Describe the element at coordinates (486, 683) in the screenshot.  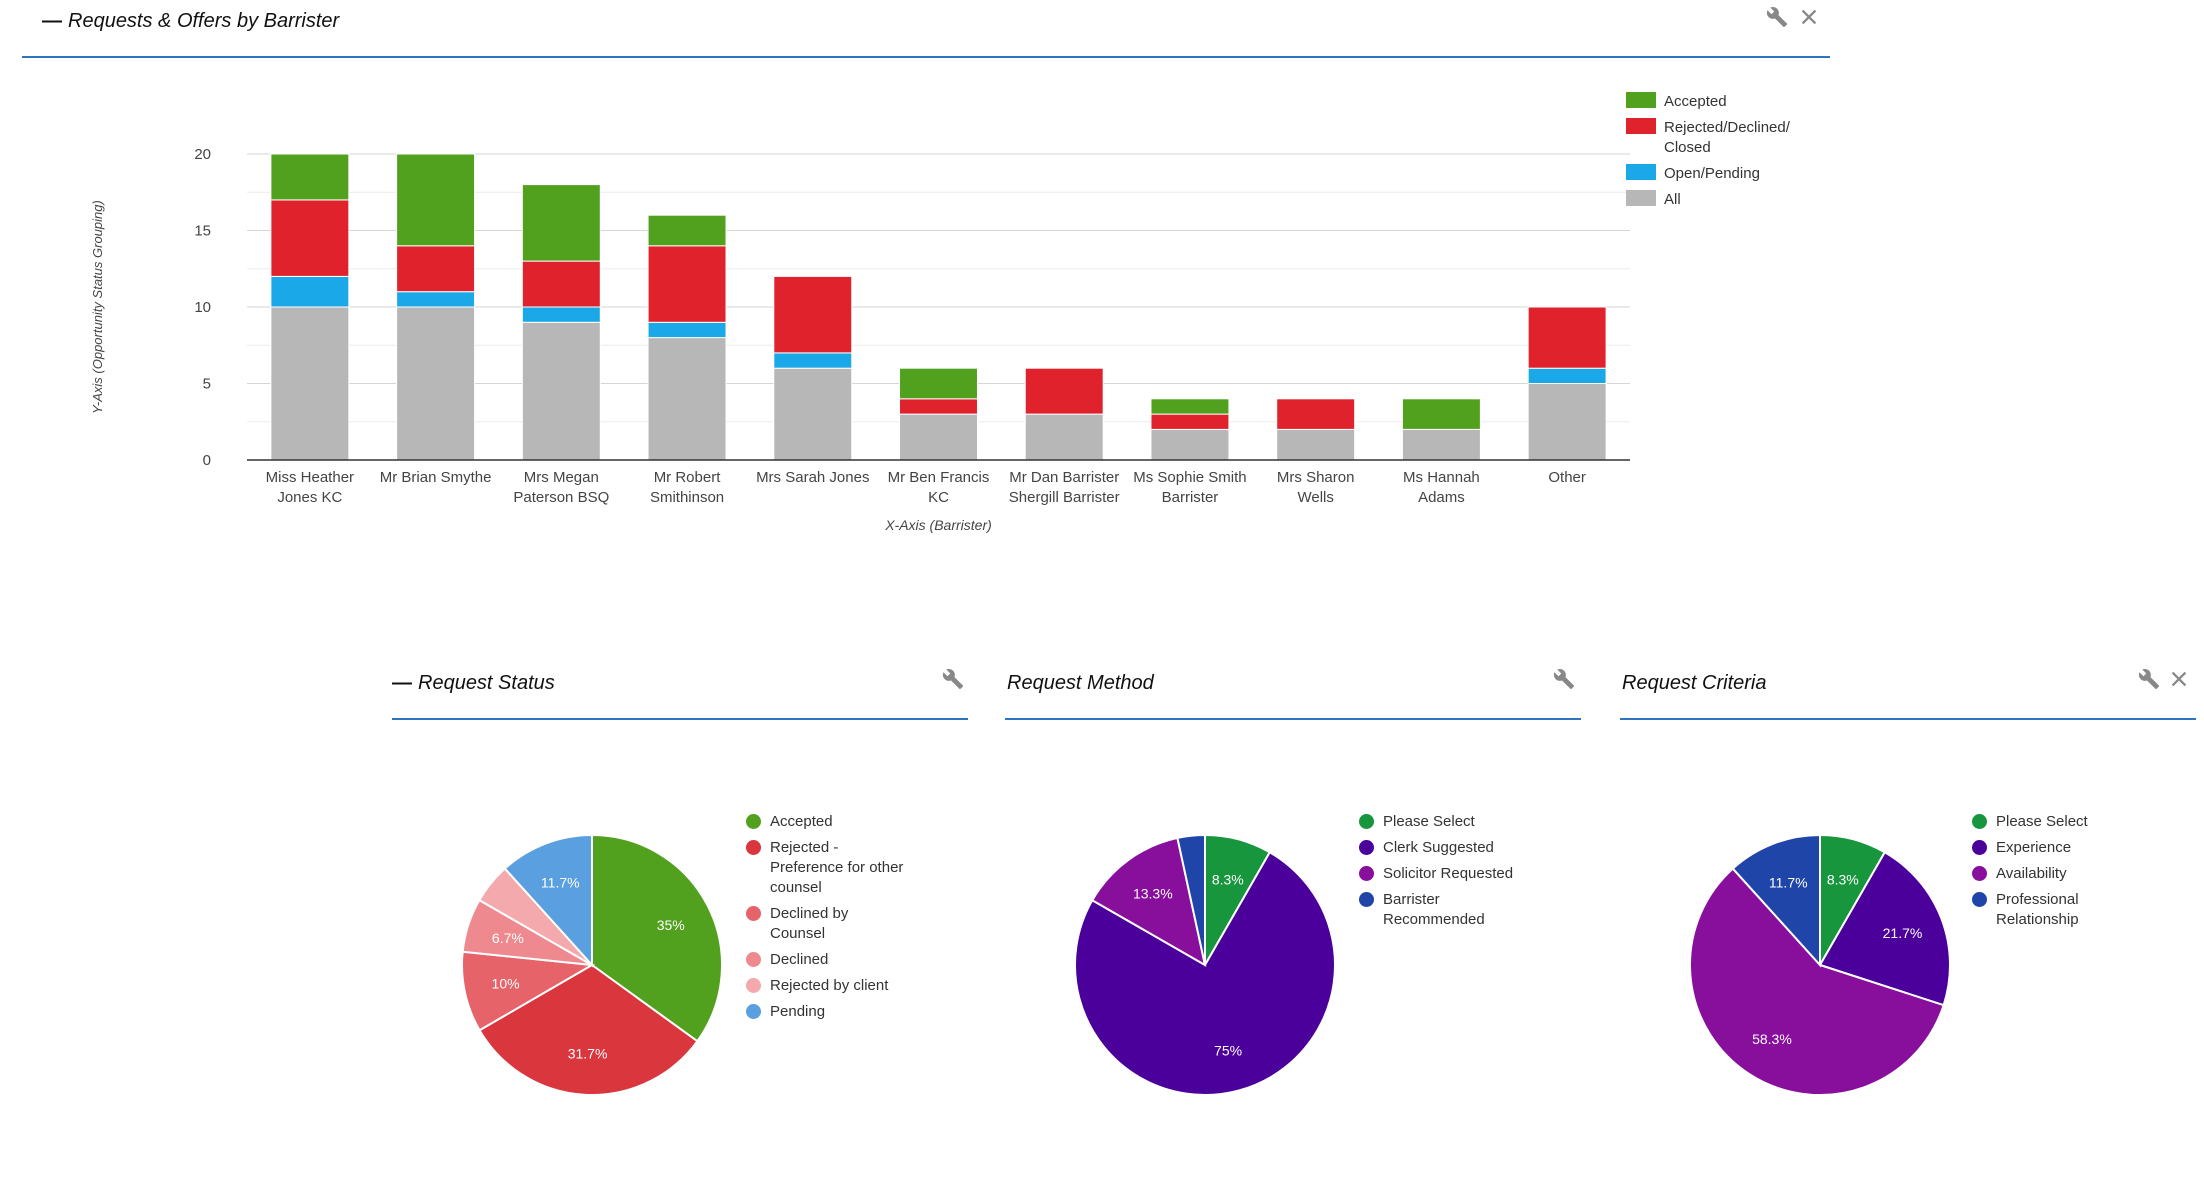
I see `panel-title-text: Request Status` at that location.